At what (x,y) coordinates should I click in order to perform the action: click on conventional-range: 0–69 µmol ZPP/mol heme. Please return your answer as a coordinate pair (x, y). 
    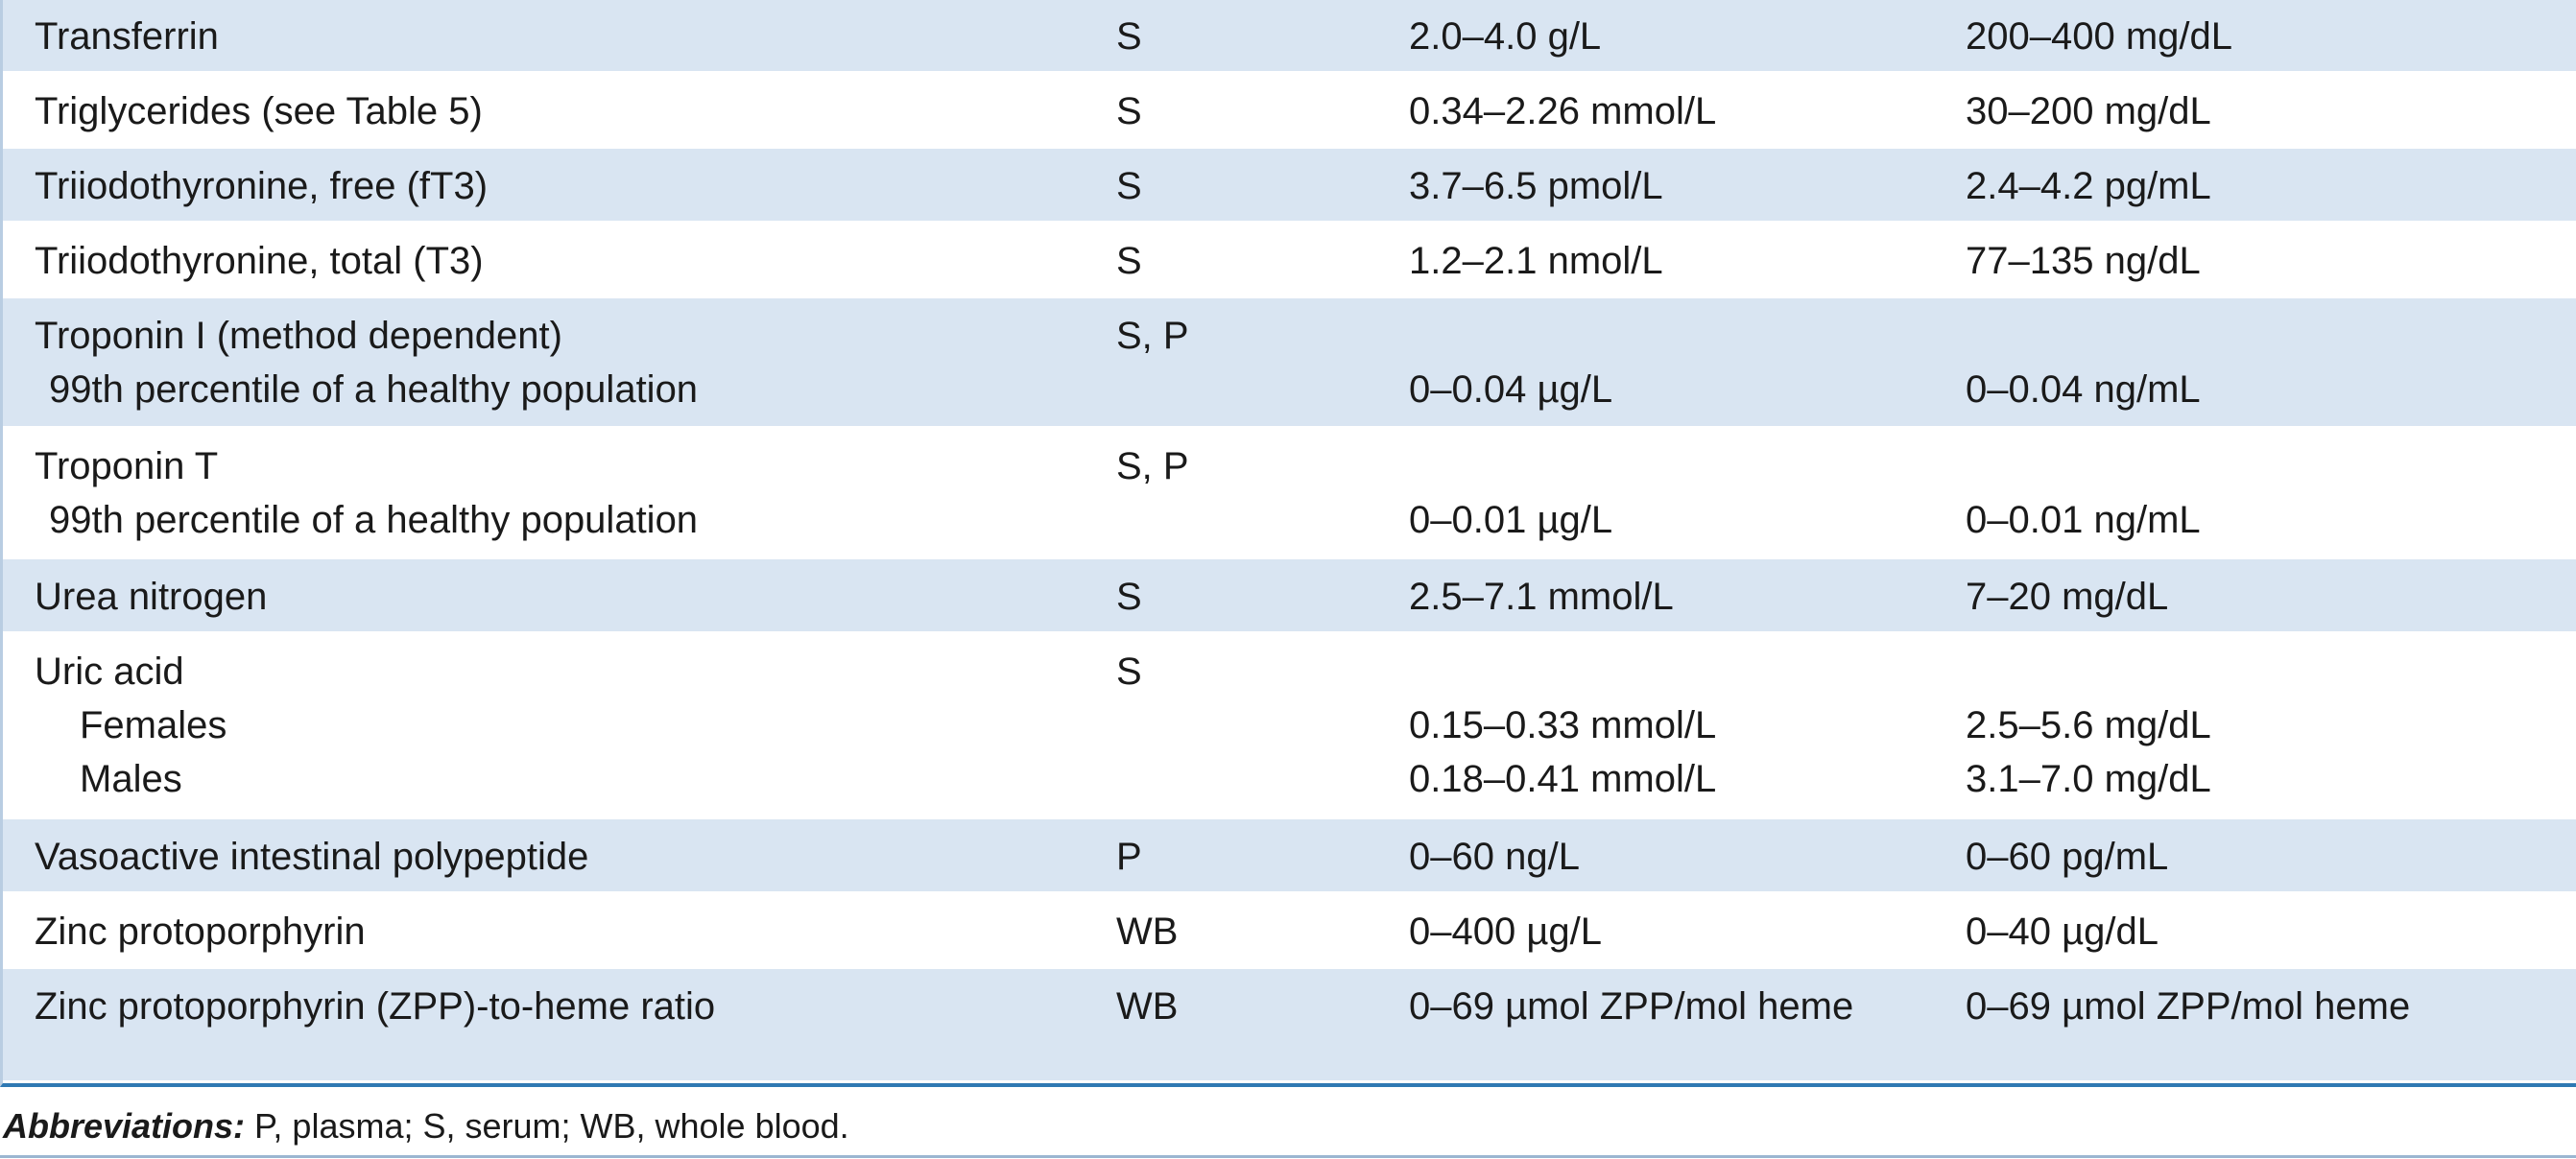
    Looking at the image, I should click on (2188, 1007).